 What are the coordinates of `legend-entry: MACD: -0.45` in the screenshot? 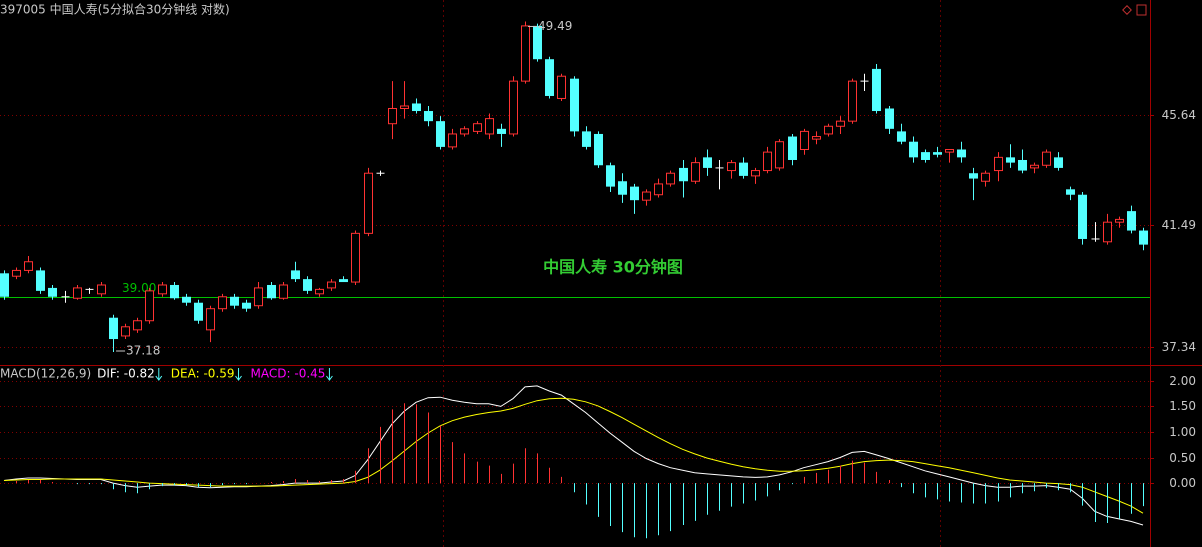 It's located at (288, 374).